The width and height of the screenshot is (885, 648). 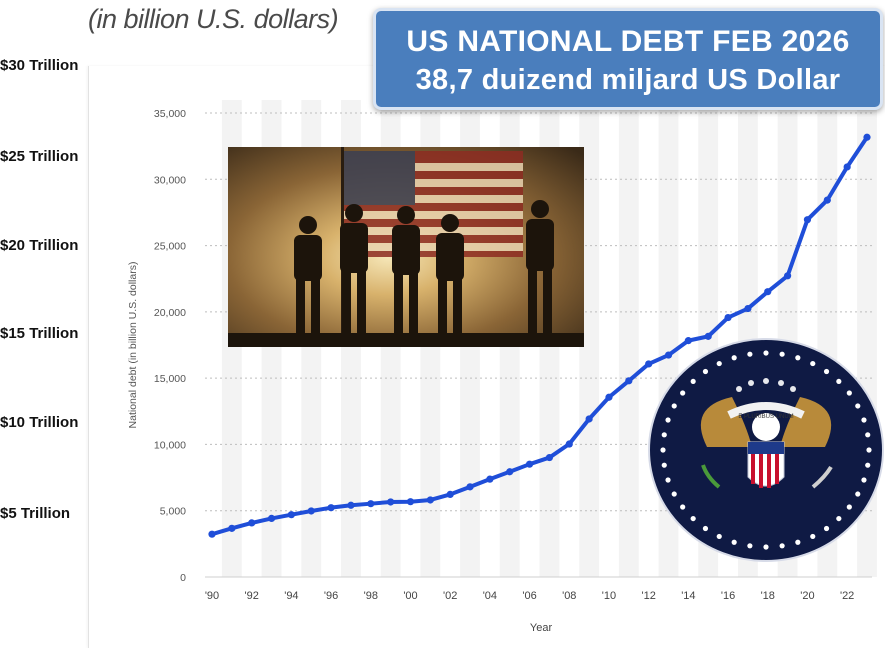 What do you see at coordinates (433, 204) in the screenshot?
I see `flag` at bounding box center [433, 204].